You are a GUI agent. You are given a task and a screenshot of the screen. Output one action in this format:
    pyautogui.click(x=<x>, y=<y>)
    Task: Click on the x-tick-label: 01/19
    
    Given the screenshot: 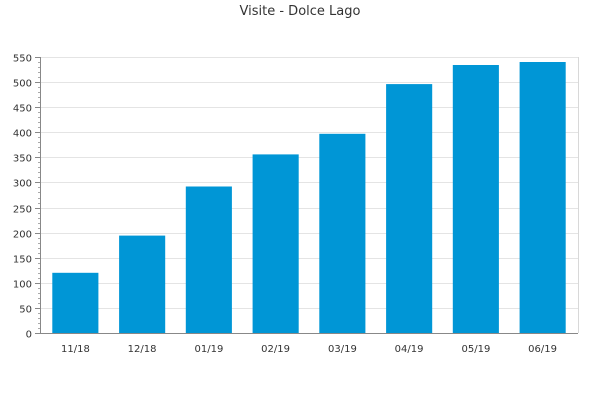 What is the action you would take?
    pyautogui.click(x=208, y=349)
    